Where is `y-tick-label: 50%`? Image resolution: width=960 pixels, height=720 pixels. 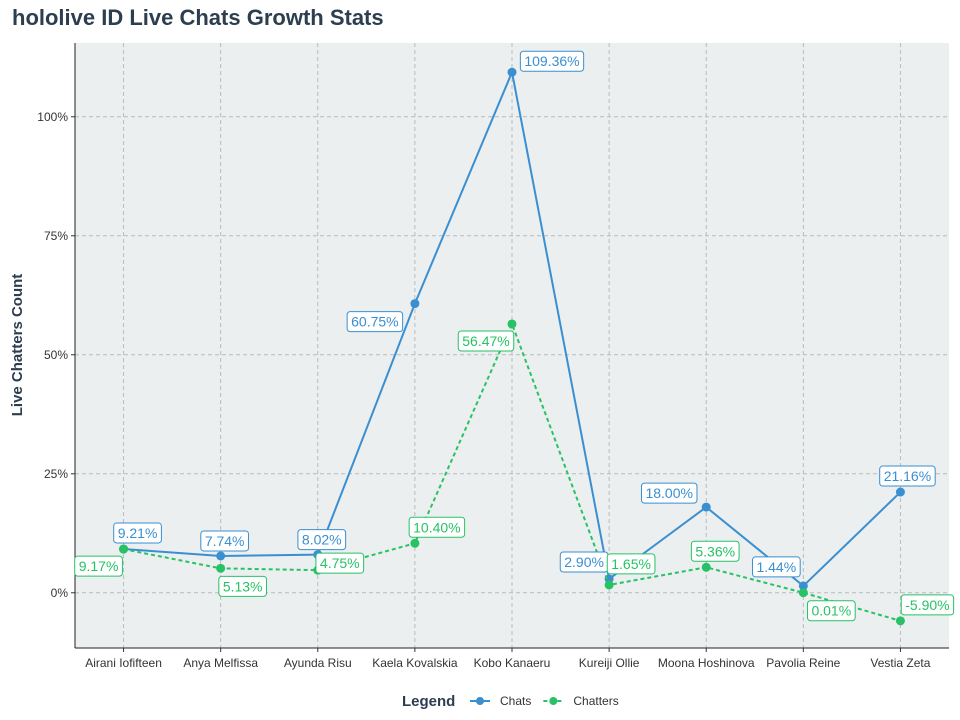 y-tick-label: 50% is located at coordinates (56, 355).